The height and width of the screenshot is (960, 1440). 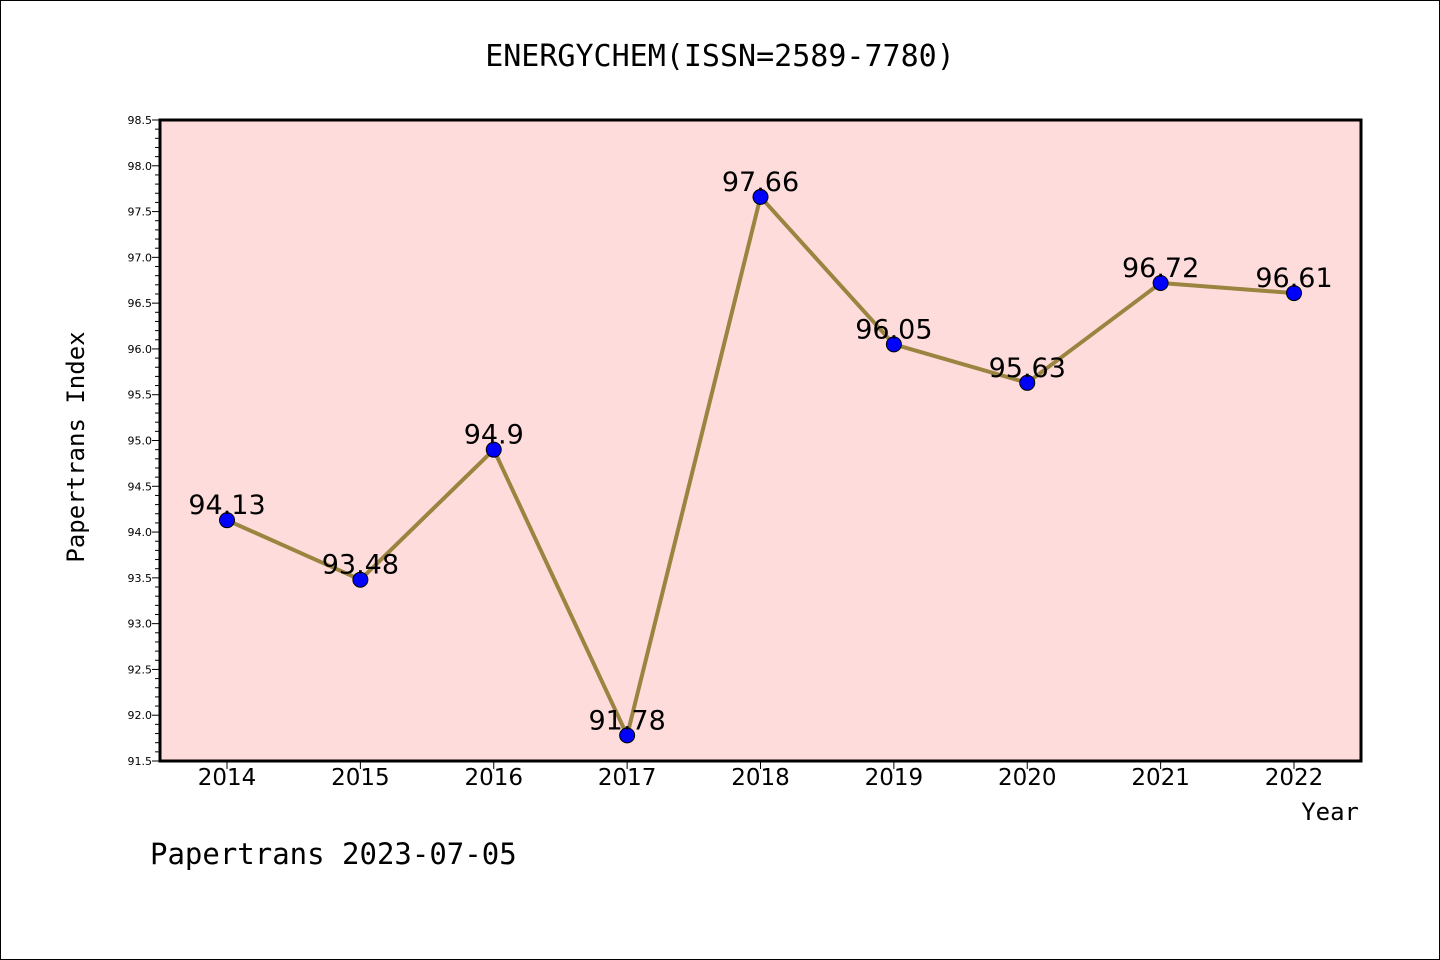 I want to click on x-tick-label: 2017, so click(x=627, y=778).